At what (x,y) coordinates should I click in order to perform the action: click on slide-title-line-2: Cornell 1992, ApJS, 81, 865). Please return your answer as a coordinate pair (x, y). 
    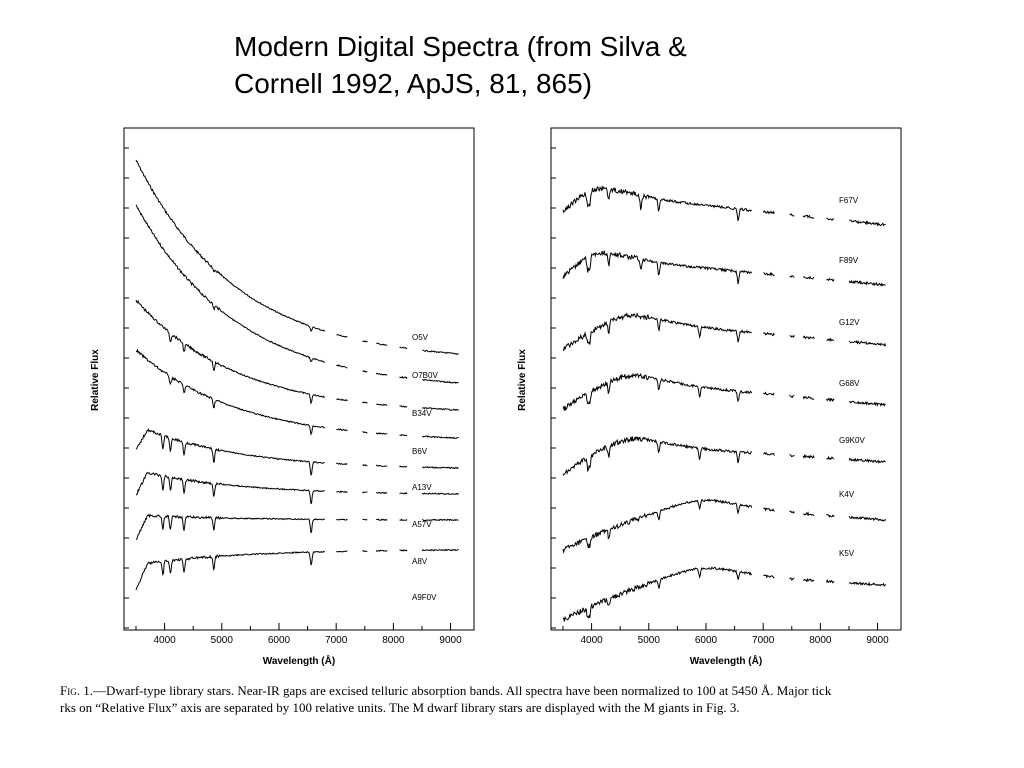
    Looking at the image, I should click on (413, 83).